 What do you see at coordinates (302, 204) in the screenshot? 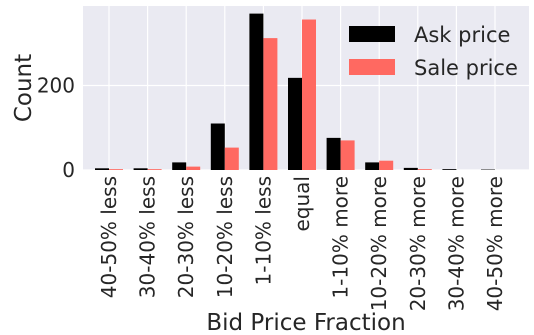
I see `x-tick-label: equal` at bounding box center [302, 204].